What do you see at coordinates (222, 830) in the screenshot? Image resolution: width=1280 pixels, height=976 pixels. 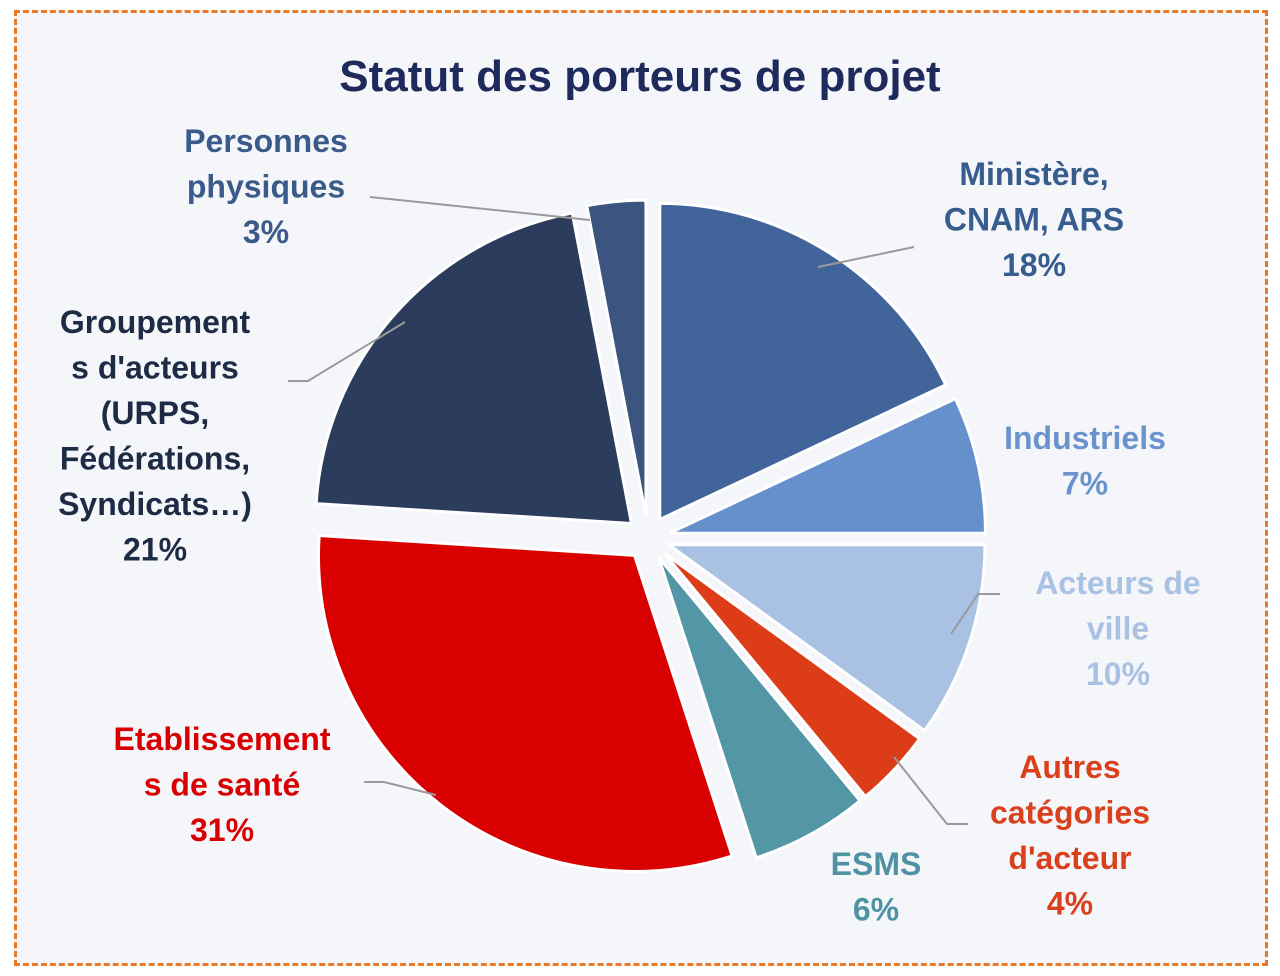 I see `slice-percent-5: 31%` at bounding box center [222, 830].